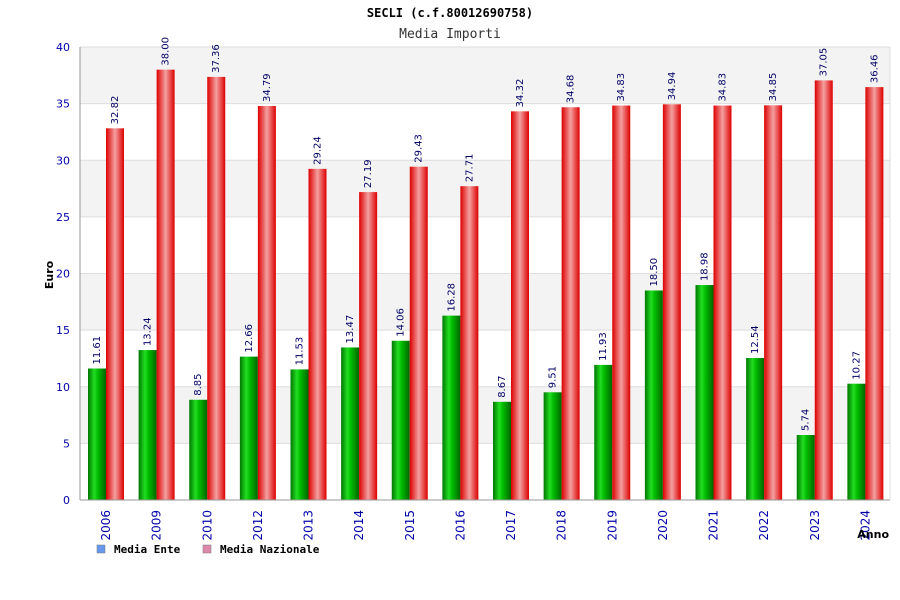 Image resolution: width=900 pixels, height=600 pixels. I want to click on value-label: 5.74, so click(806, 420).